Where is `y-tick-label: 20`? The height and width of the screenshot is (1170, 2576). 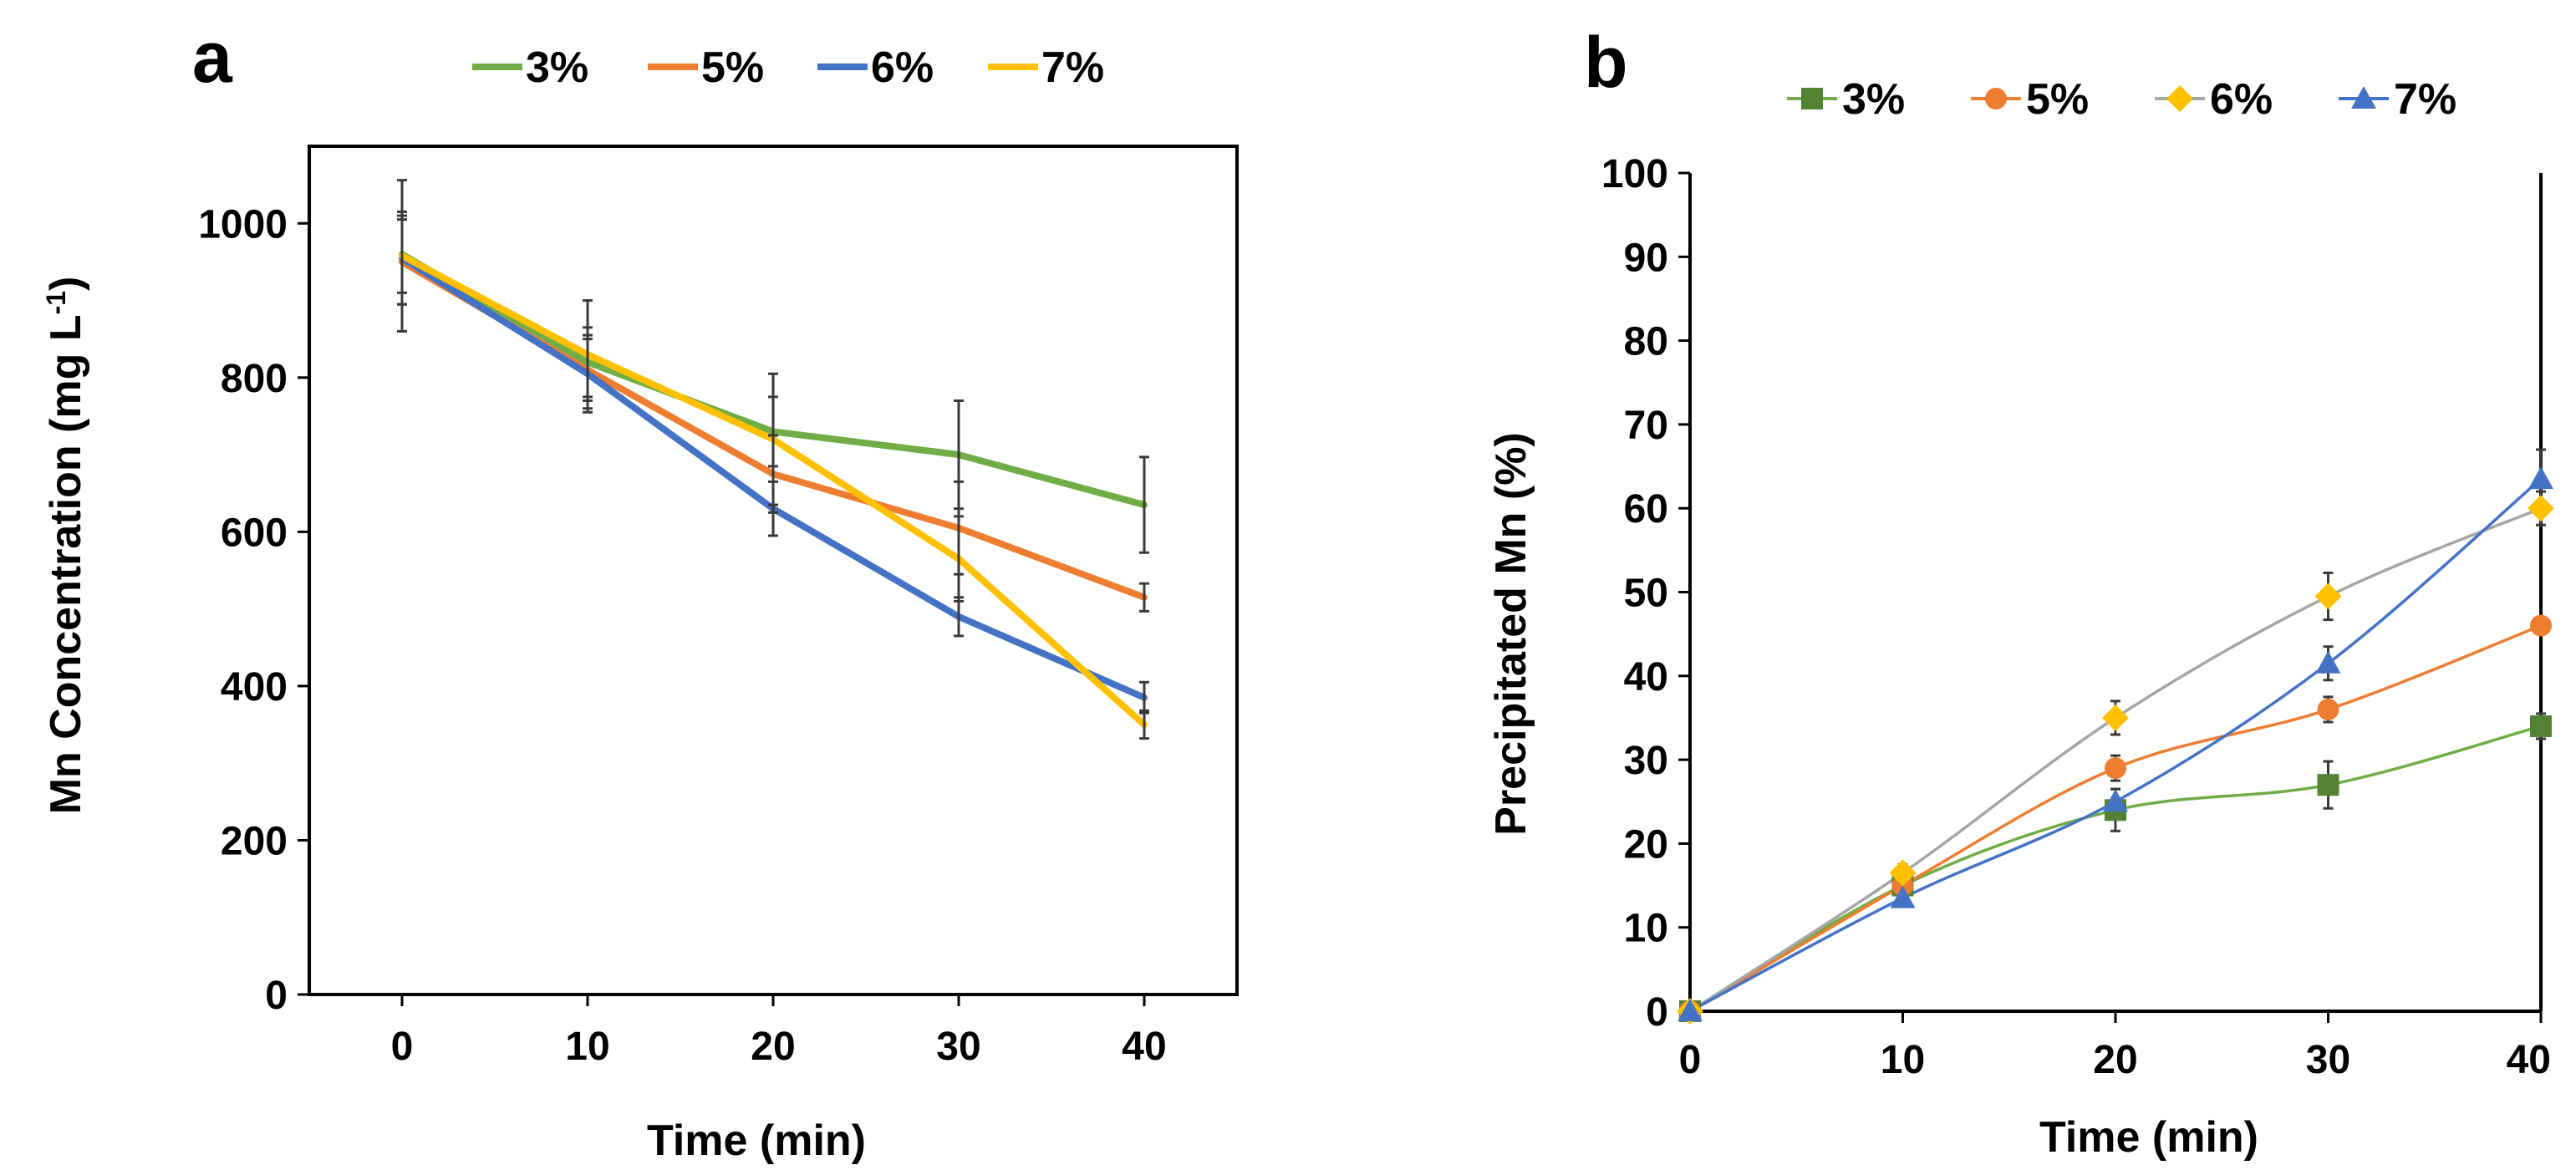
y-tick-label: 20 is located at coordinates (1646, 844).